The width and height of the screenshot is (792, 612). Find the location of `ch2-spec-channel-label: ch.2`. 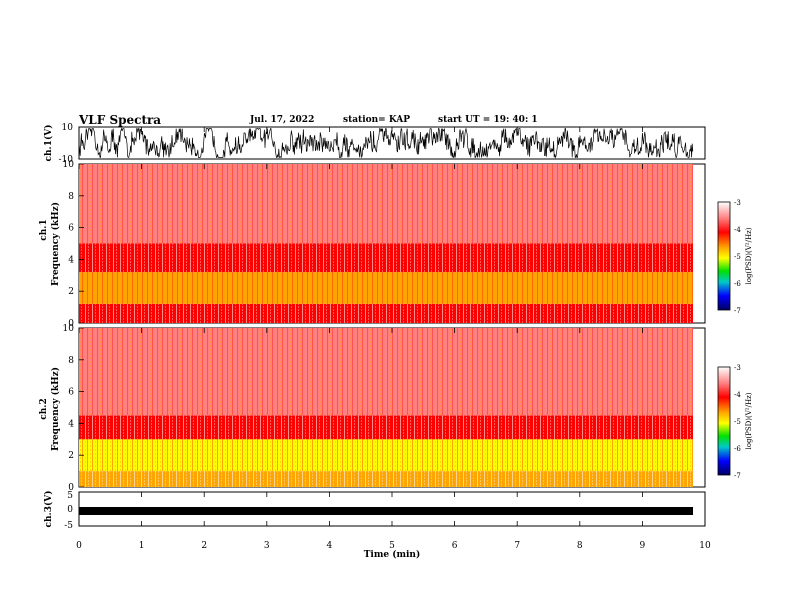

ch2-spec-channel-label: ch.2 is located at coordinates (44, 408).